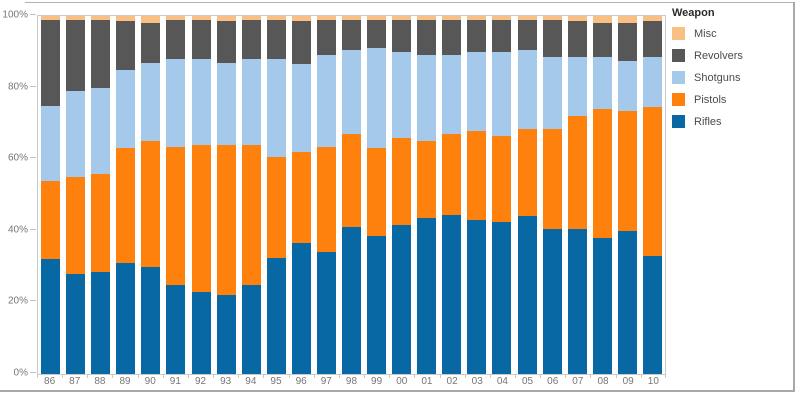  Describe the element at coordinates (732, 99) in the screenshot. I see `legend-item-pistols: Pistols` at that location.